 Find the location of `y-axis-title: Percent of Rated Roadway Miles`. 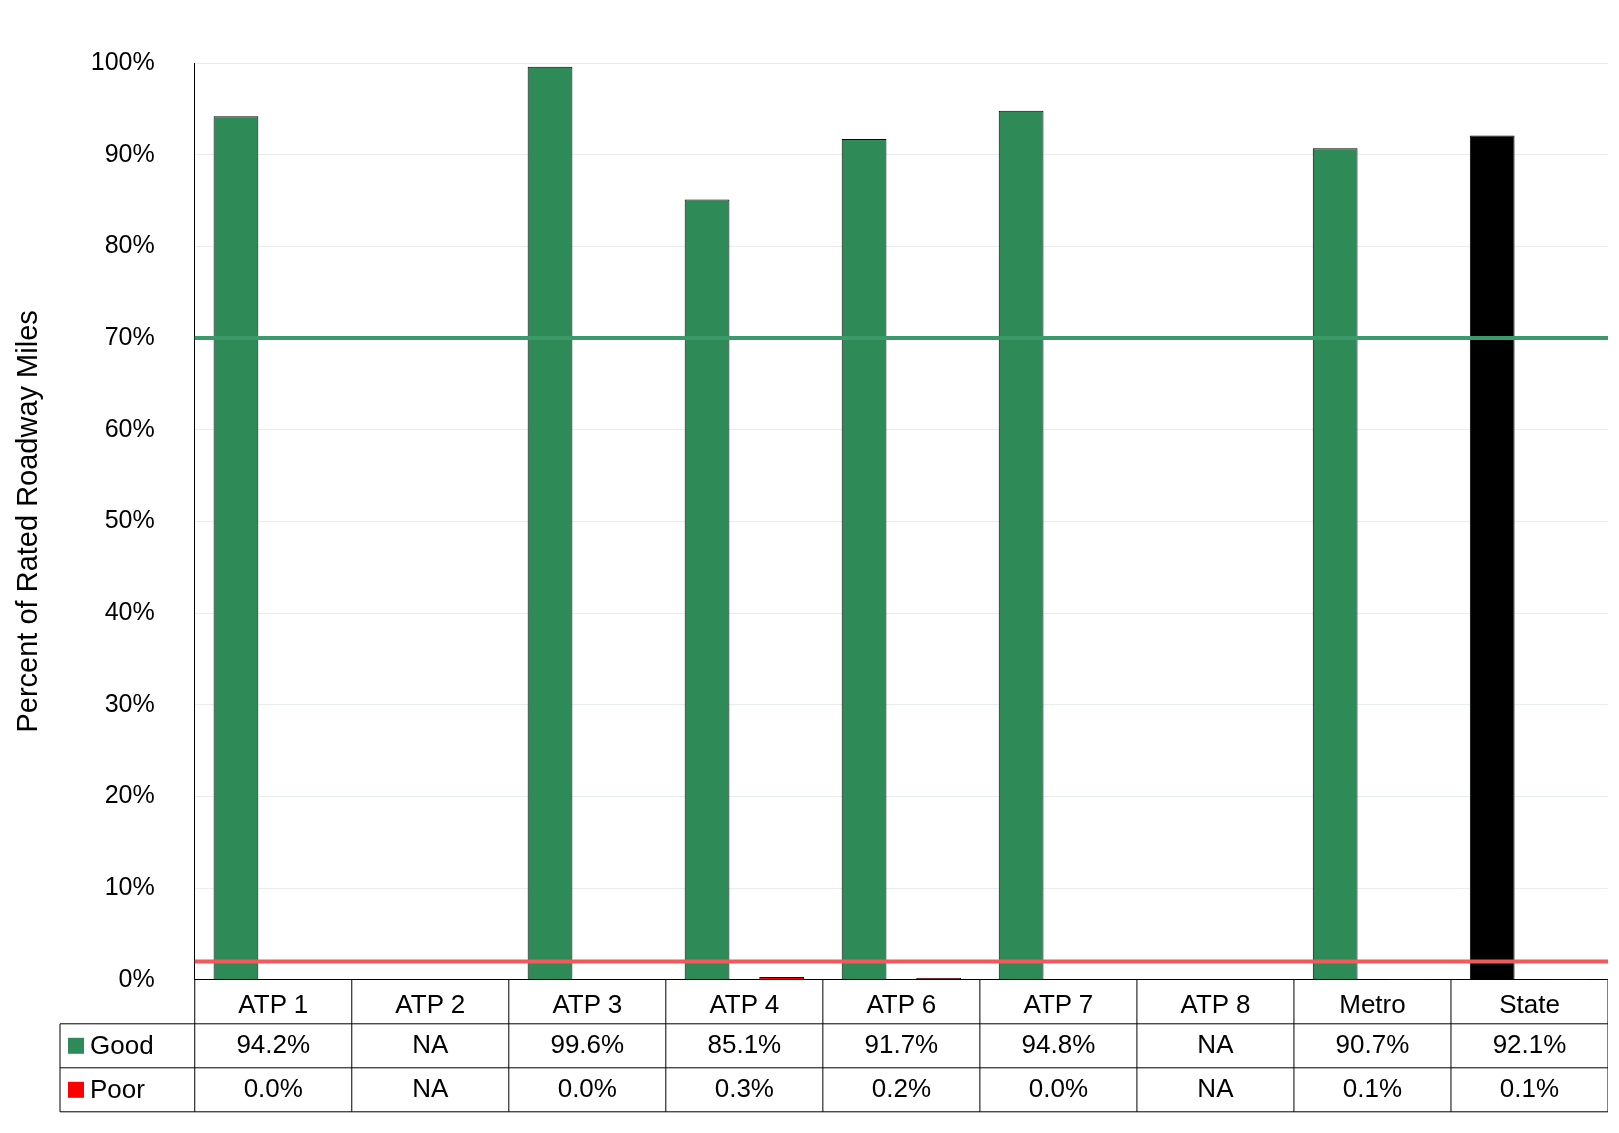

y-axis-title: Percent of Rated Roadway Miles is located at coordinates (27, 521).